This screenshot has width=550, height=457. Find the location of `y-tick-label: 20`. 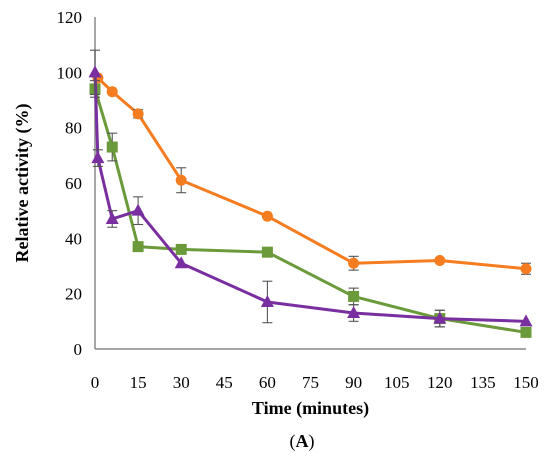

y-tick-label: 20 is located at coordinates (73, 294).